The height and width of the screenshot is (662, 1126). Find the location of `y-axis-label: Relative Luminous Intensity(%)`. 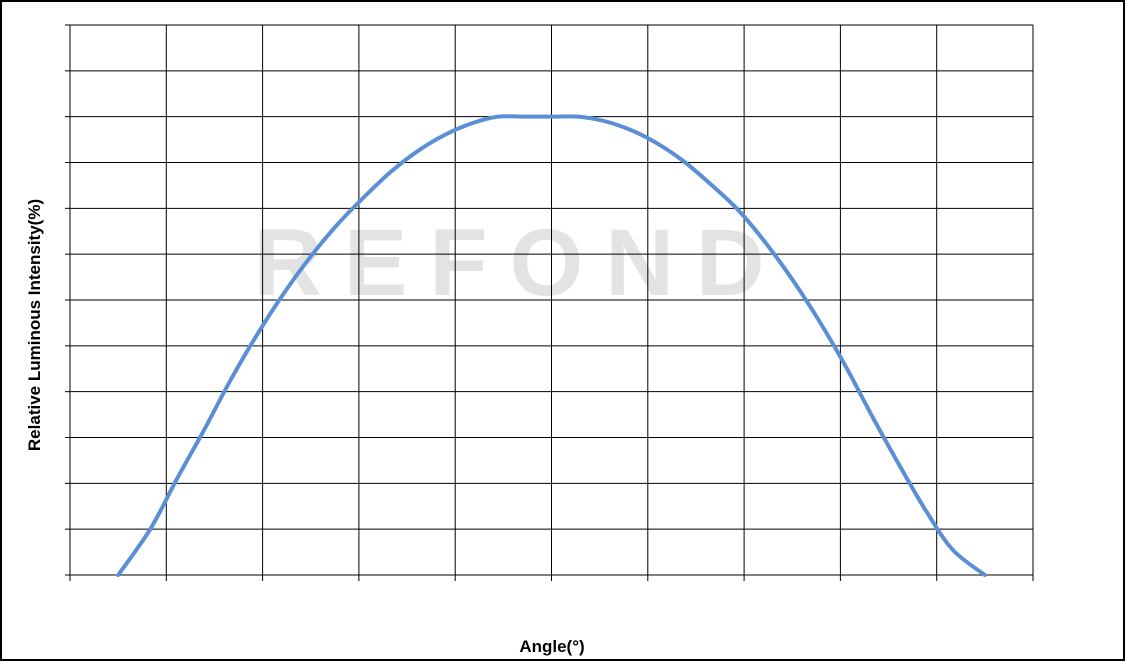

y-axis-label: Relative Luminous Intensity(%) is located at coordinates (34, 325).